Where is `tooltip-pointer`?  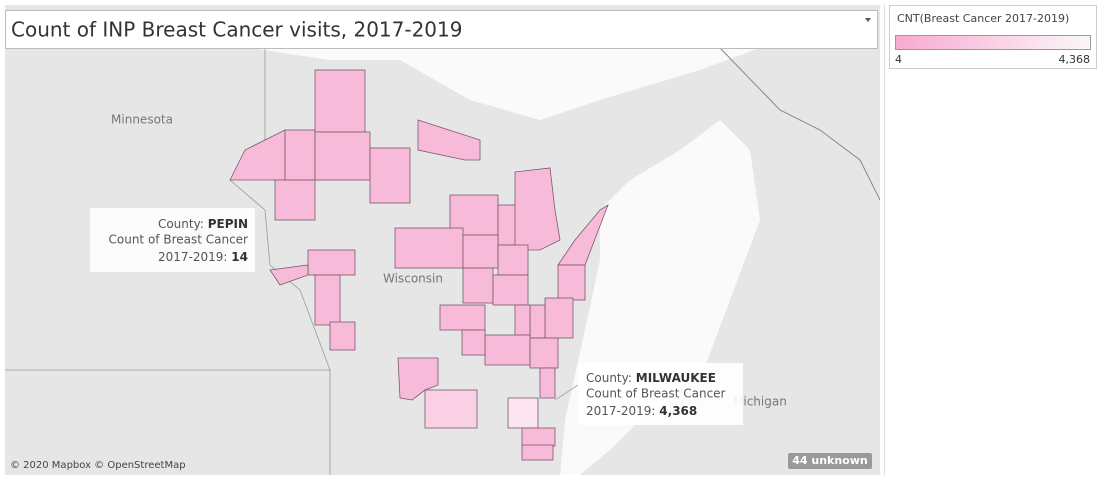 tooltip-pointer is located at coordinates (566, 392).